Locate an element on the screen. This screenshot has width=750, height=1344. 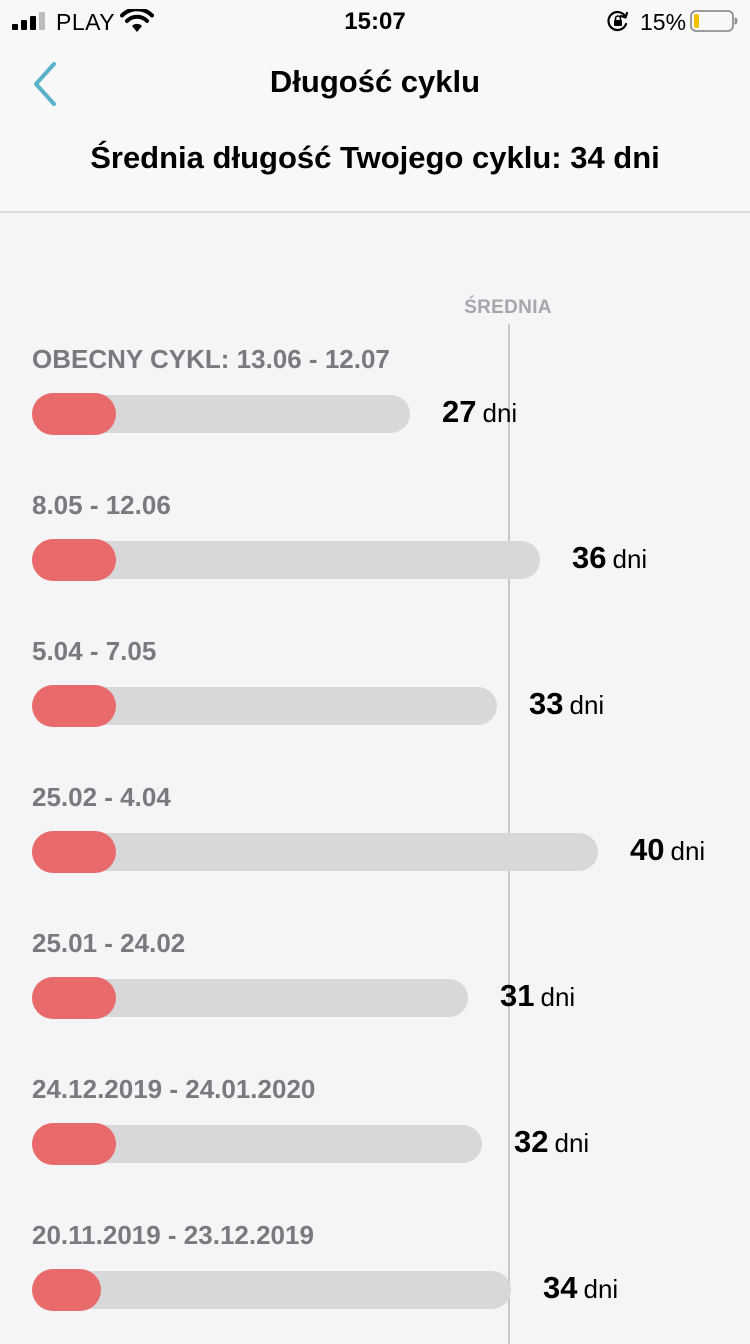
cycle-date-range: 25.02 - 4.04 is located at coordinates (101, 797).